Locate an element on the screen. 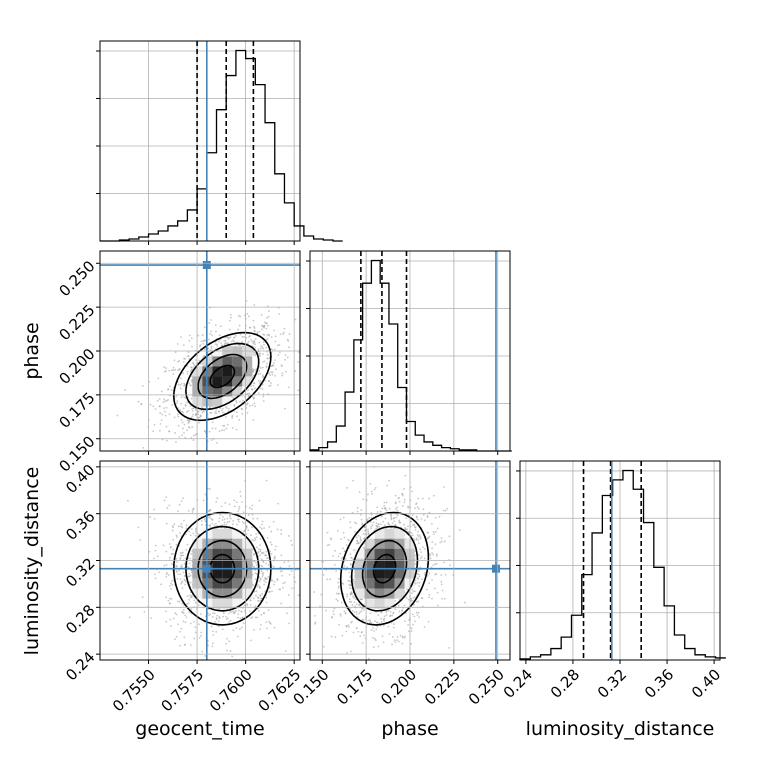  panel-phase-luminosity_distance-contour is located at coordinates (384, 568).